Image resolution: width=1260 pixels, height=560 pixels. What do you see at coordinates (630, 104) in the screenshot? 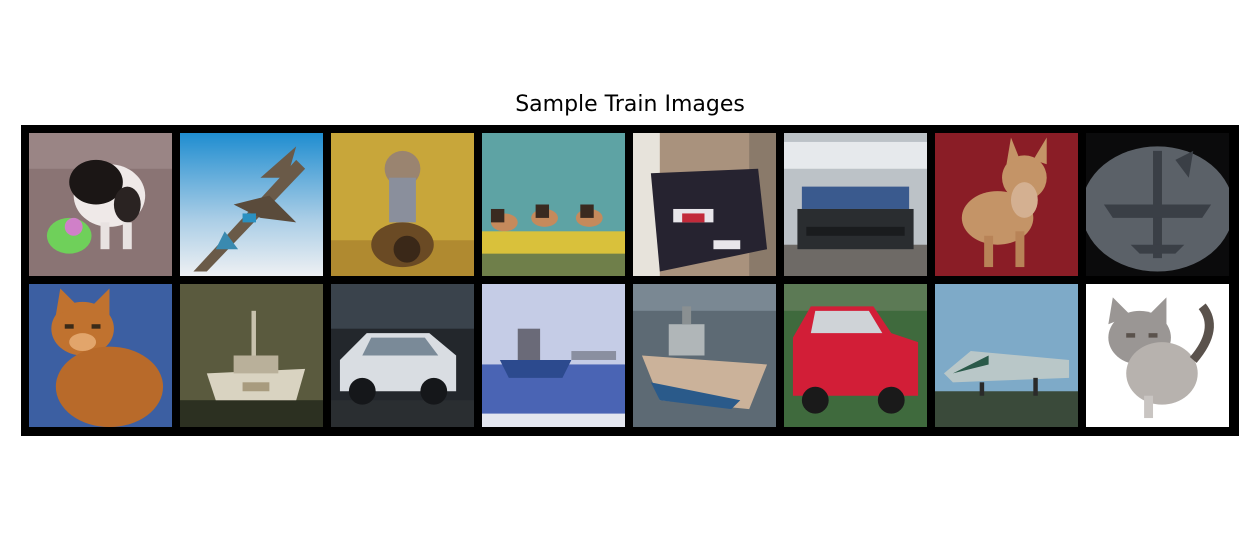
I see `figure-title: Sample Train Images` at bounding box center [630, 104].